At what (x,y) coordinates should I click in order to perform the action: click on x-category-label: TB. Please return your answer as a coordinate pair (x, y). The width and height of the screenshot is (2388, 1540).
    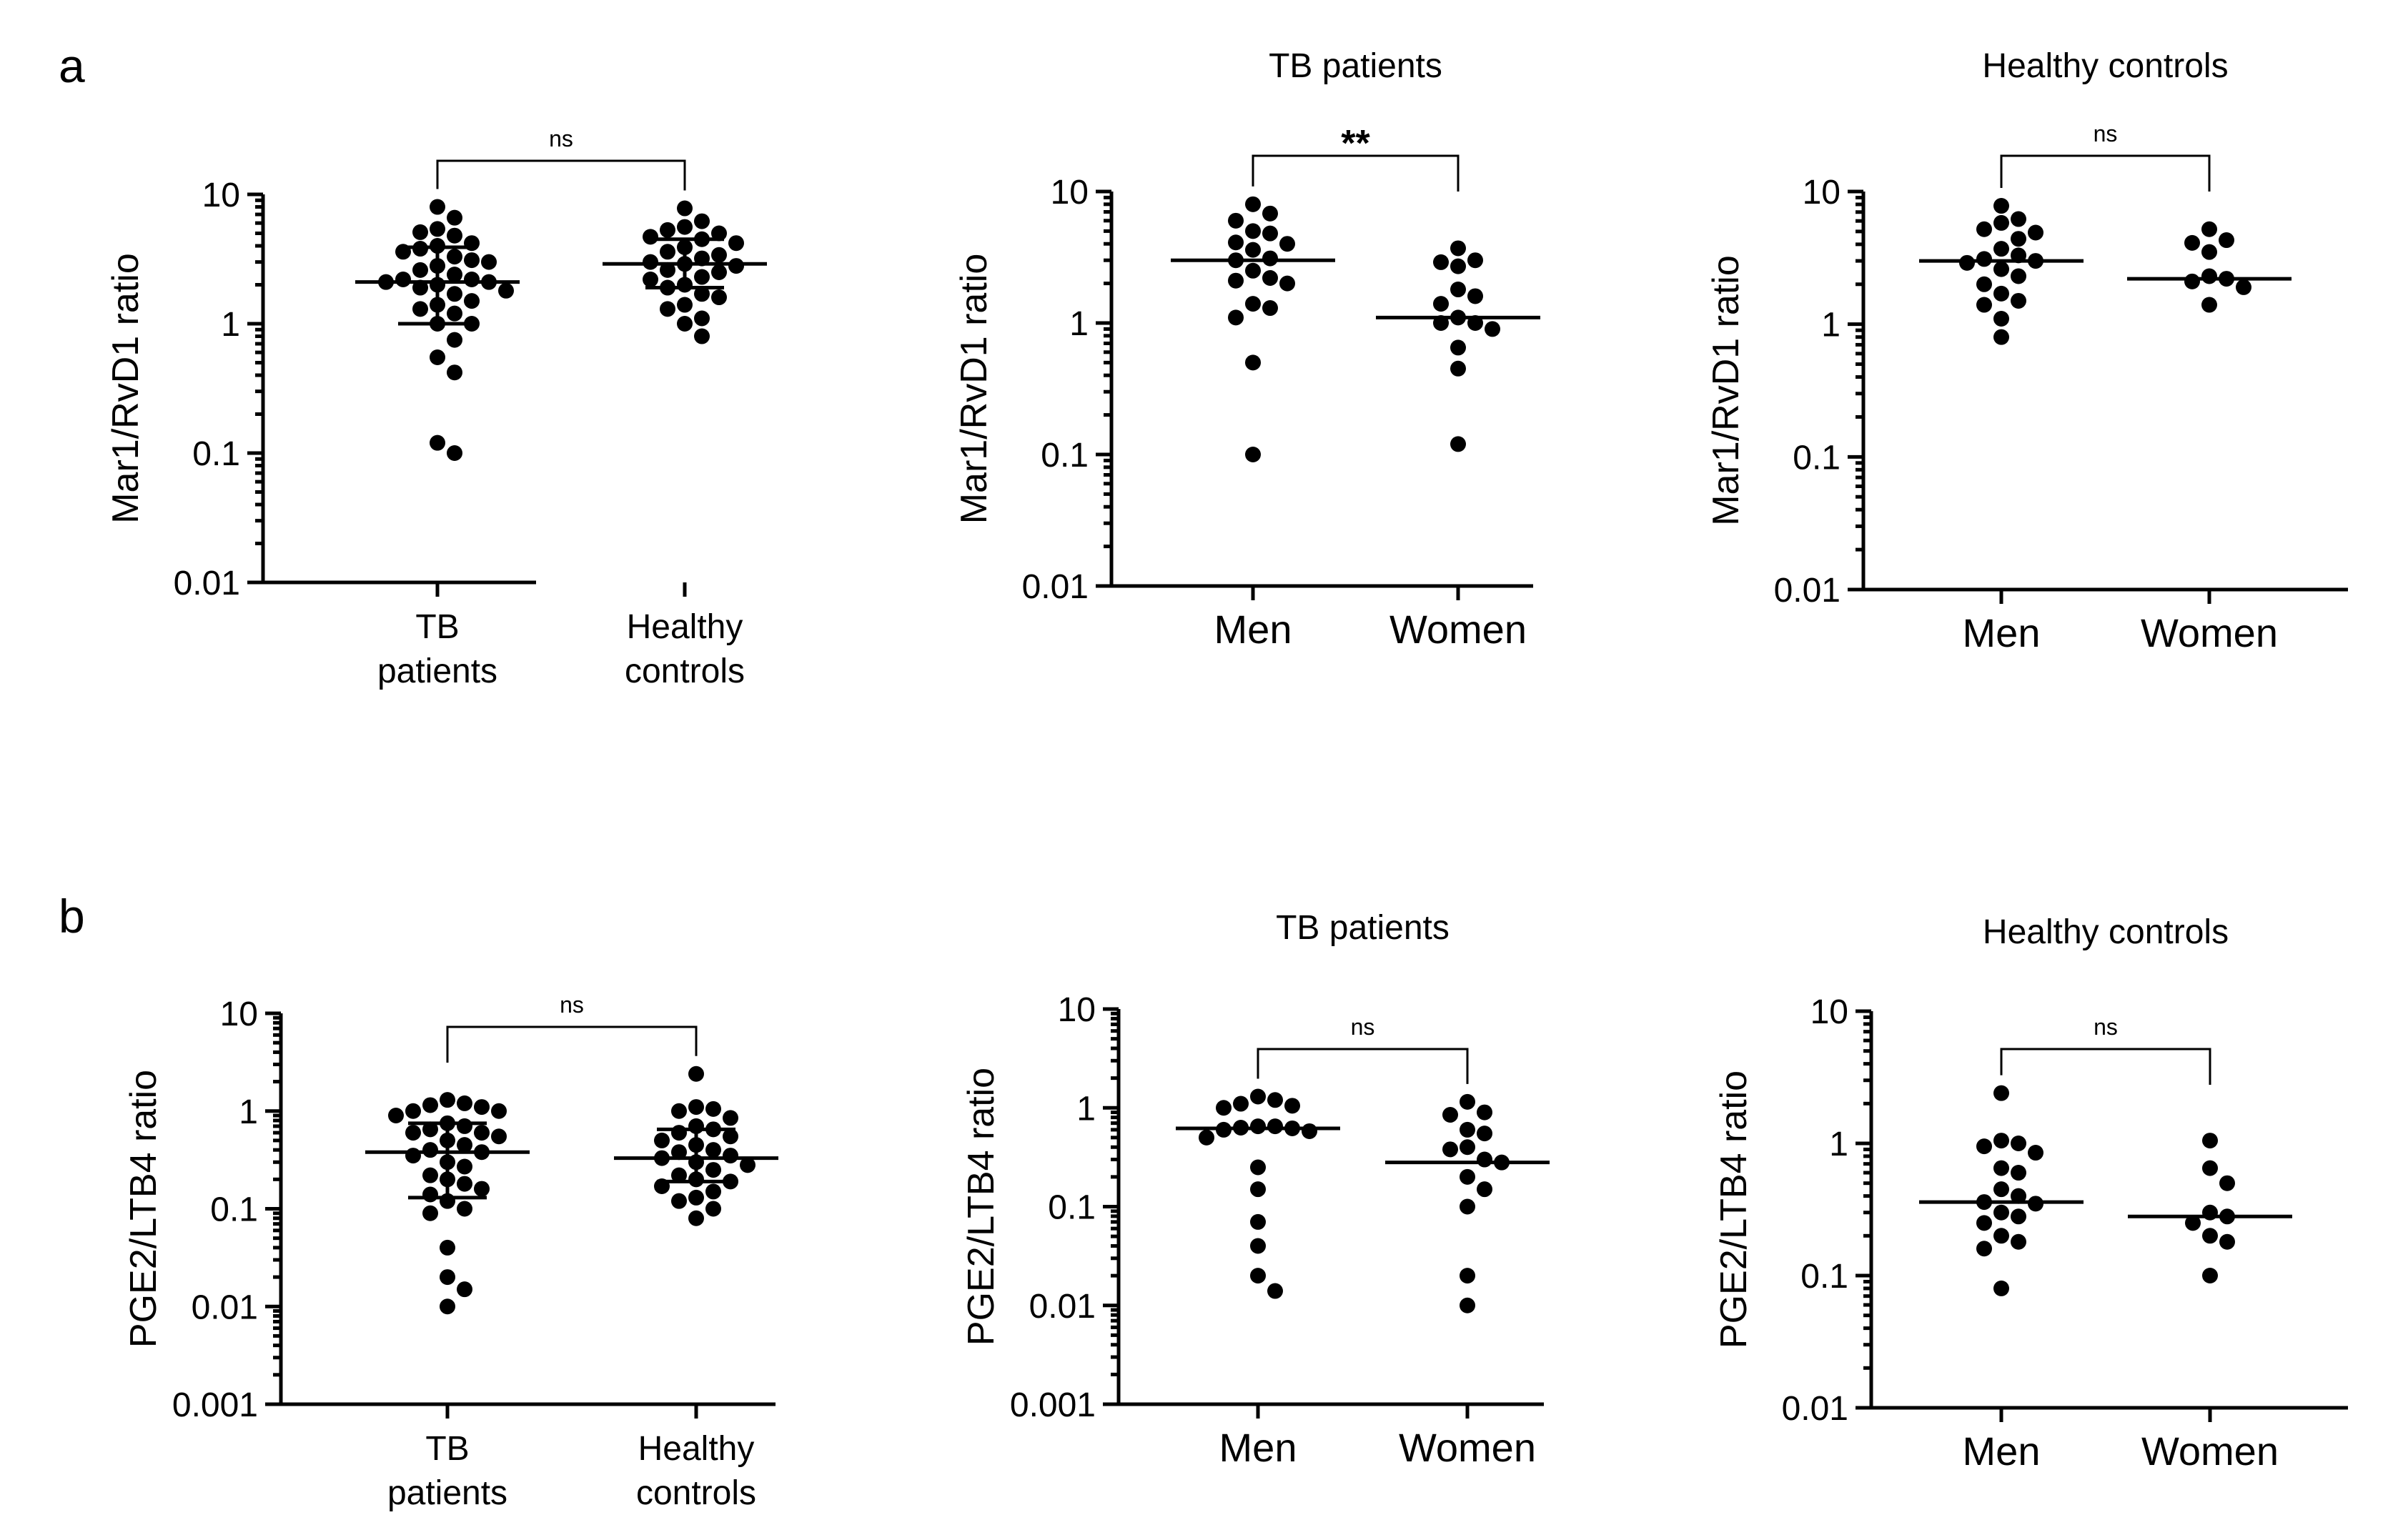
    Looking at the image, I should click on (437, 627).